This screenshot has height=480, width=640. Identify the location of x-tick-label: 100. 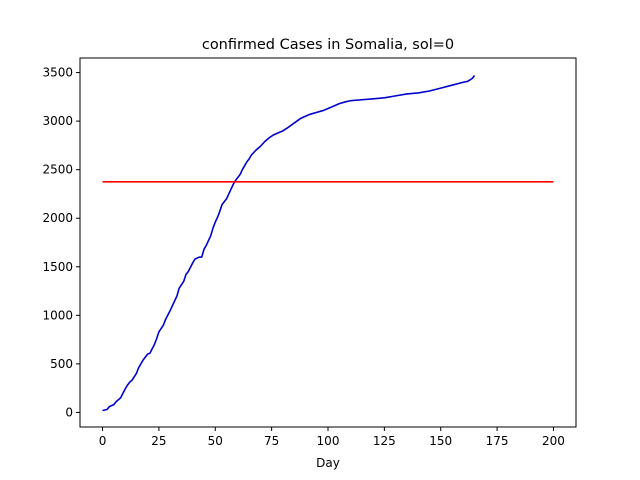
(328, 441).